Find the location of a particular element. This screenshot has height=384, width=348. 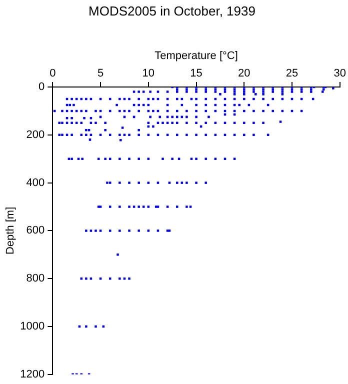

chart-title: MODS2005 in October, 1939 is located at coordinates (172, 10).